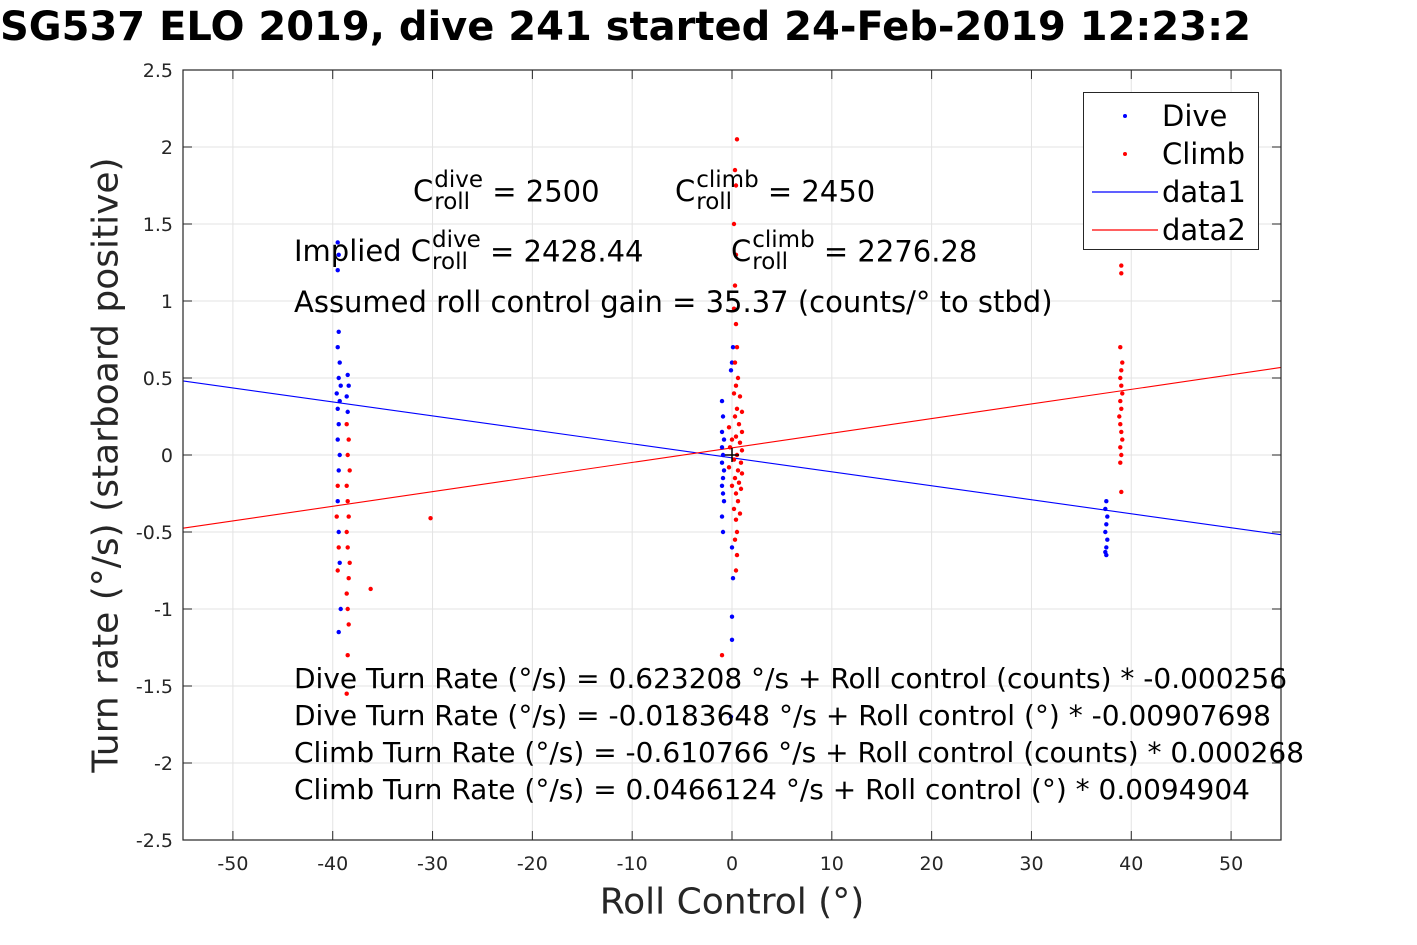 This screenshot has width=1417, height=945. I want to click on origin-crosshair, so click(732, 455).